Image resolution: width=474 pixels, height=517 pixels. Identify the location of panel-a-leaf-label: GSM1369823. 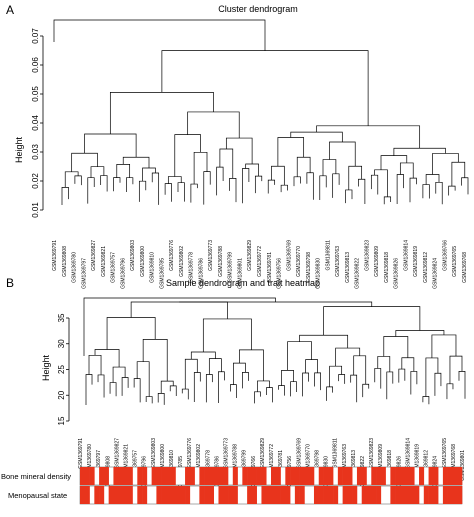
(367, 255).